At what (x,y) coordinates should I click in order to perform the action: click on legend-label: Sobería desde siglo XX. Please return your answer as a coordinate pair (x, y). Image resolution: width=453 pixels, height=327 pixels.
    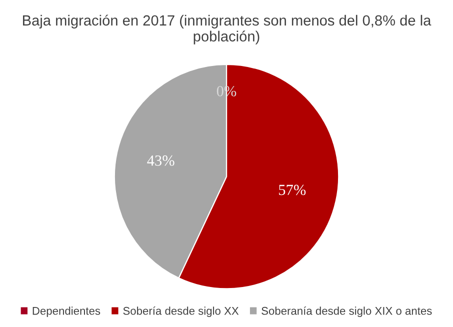
    Looking at the image, I should click on (181, 311).